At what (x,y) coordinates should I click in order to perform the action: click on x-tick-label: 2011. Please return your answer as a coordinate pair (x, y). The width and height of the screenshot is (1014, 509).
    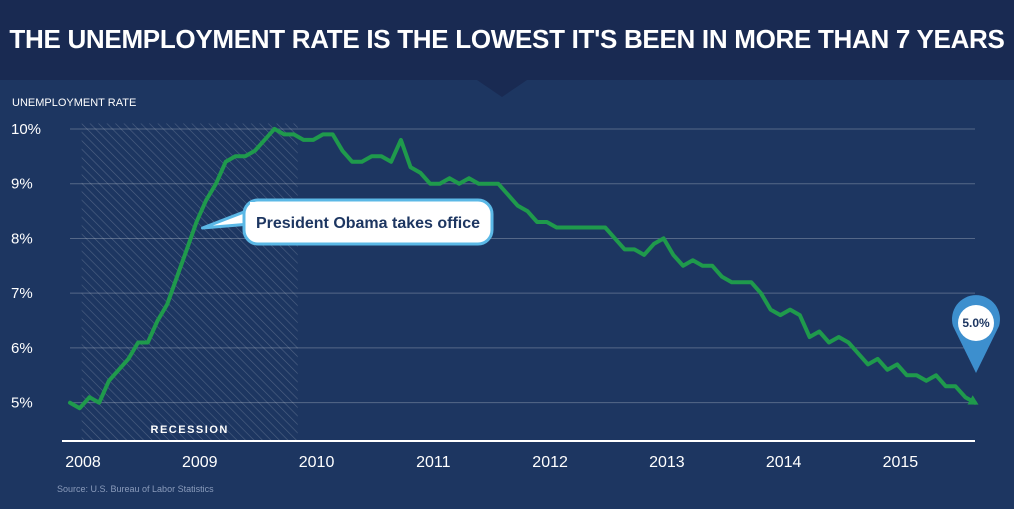
    Looking at the image, I should click on (433, 462).